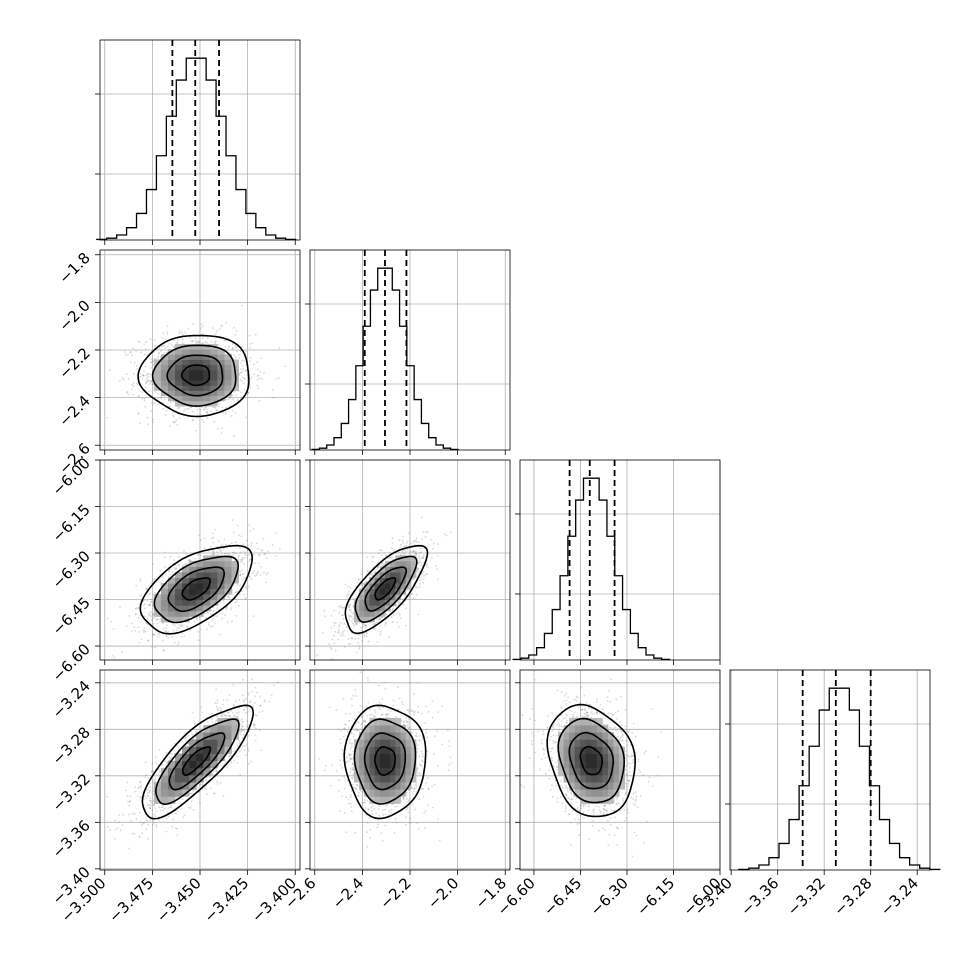 This screenshot has width=970, height=970. Describe the element at coordinates (71, 523) in the screenshot. I see `y-tick-label: −6.15` at that location.